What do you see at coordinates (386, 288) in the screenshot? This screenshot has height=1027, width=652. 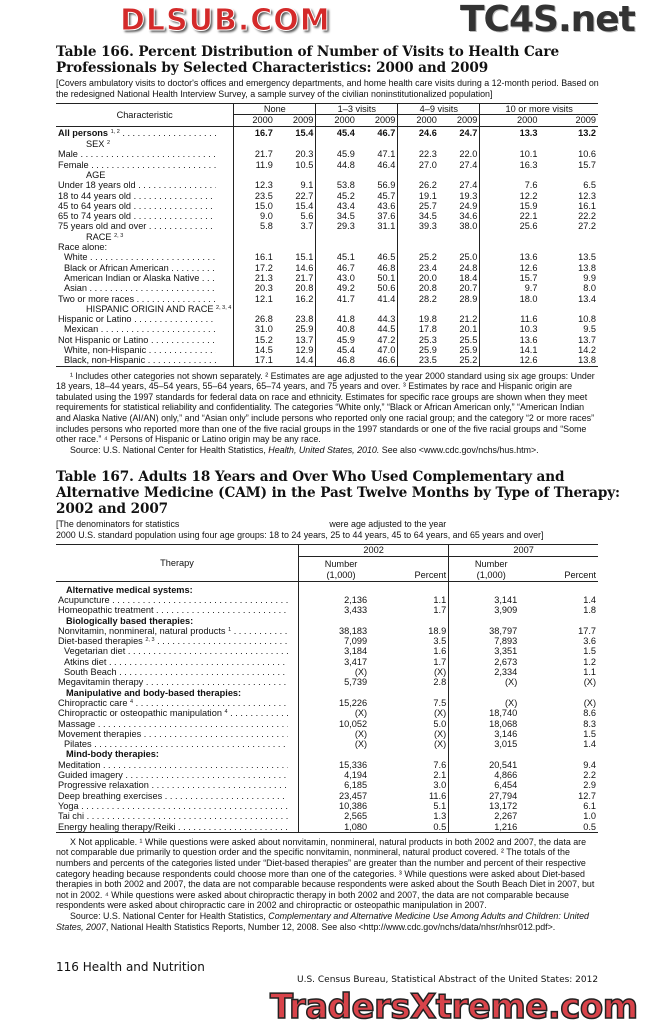 I see `value: 50.6` at bounding box center [386, 288].